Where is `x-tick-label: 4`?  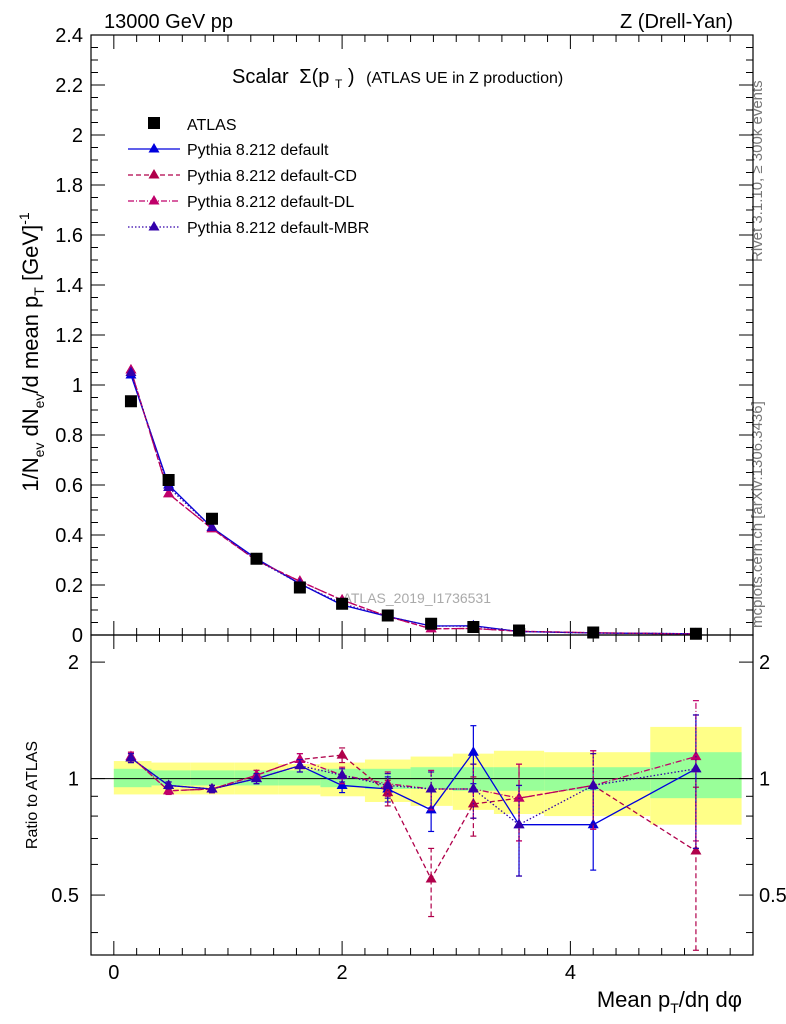 x-tick-label: 4 is located at coordinates (570, 973).